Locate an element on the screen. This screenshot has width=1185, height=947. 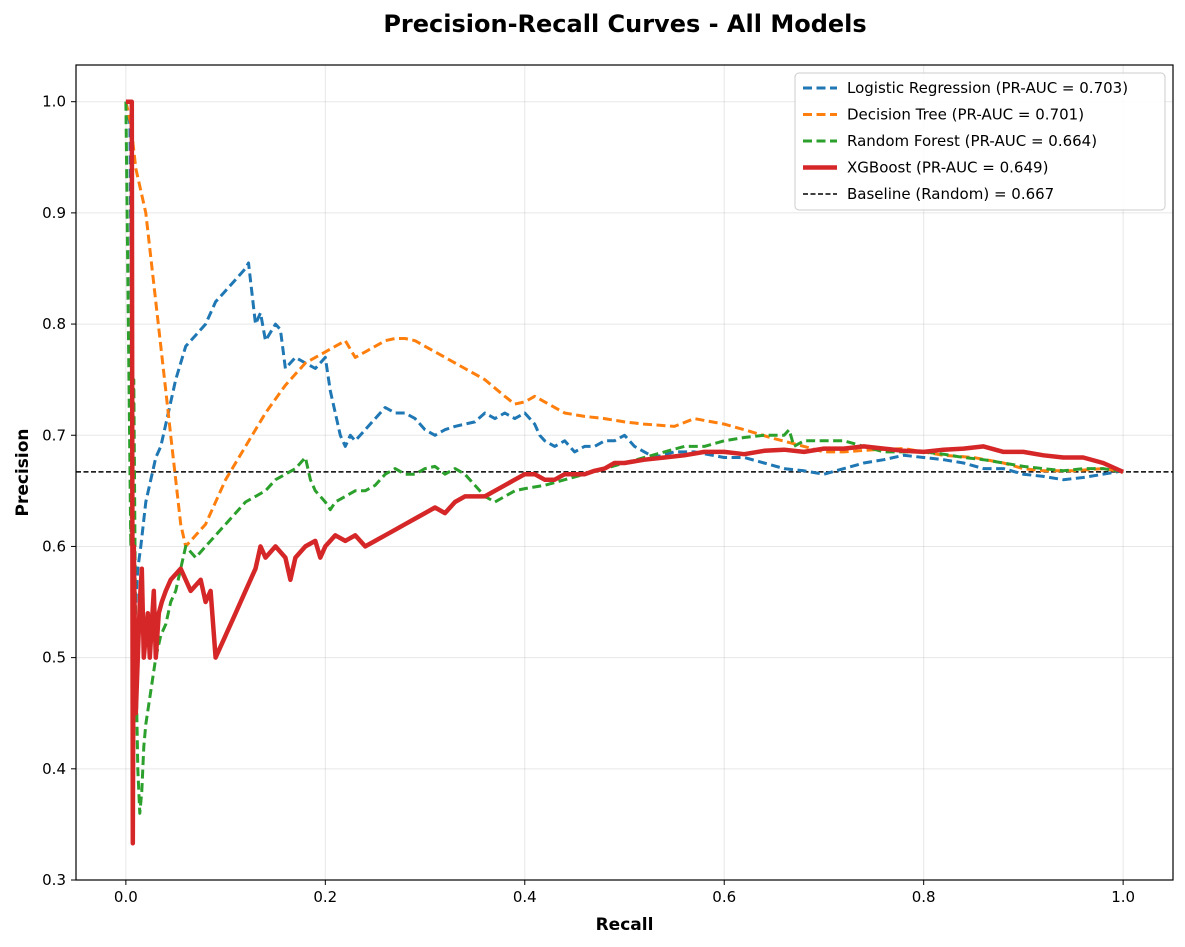
chart-title: Precision-Recall Curves - All Models is located at coordinates (624, 24).